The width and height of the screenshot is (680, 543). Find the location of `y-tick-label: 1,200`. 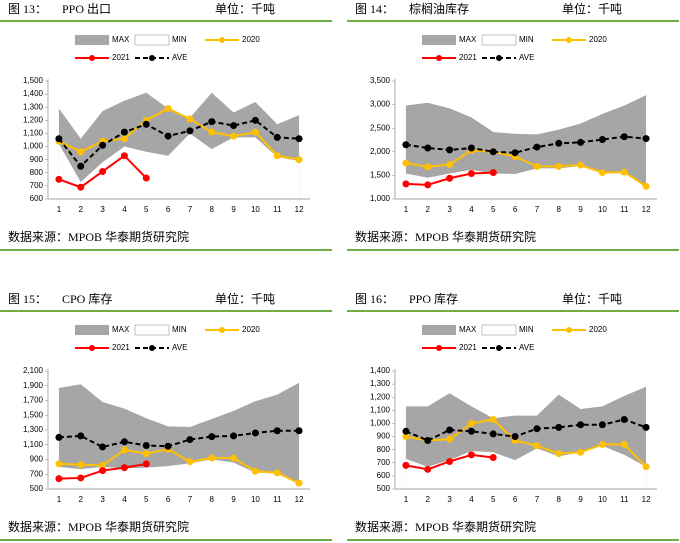

y-tick-label: 1,200 is located at coordinates (33, 119).